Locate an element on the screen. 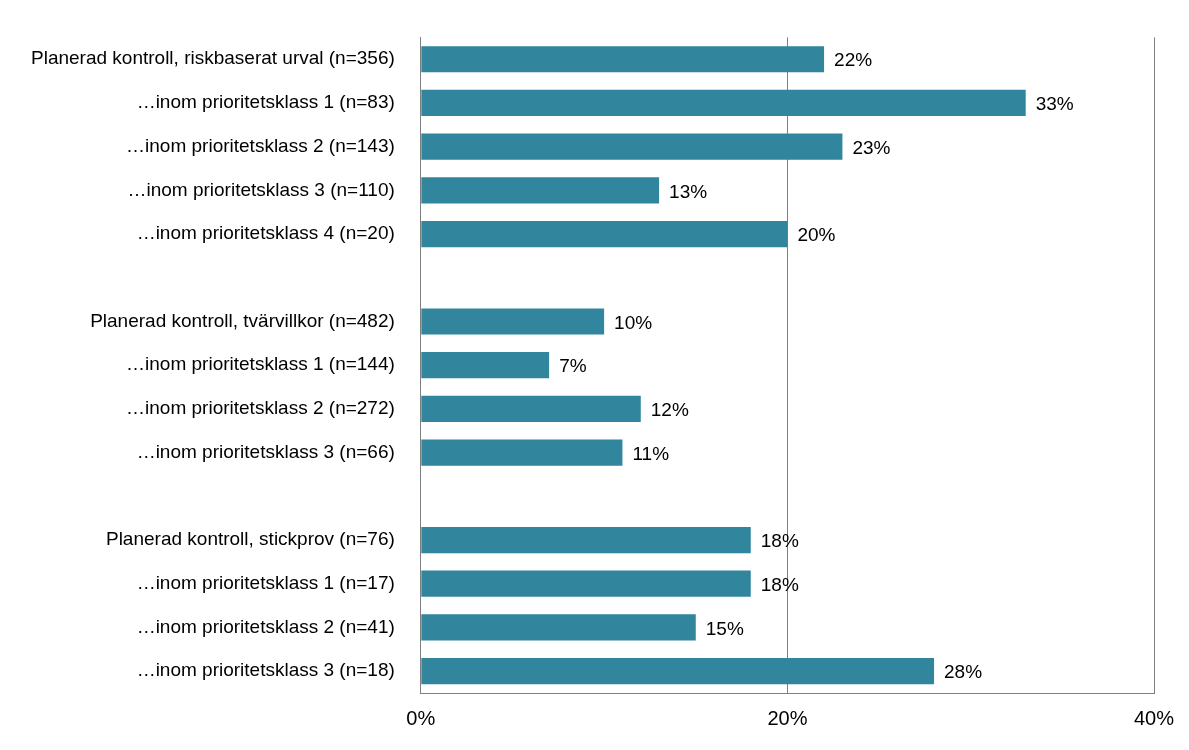 The height and width of the screenshot is (750, 1189). data-label: 13% is located at coordinates (688, 191).